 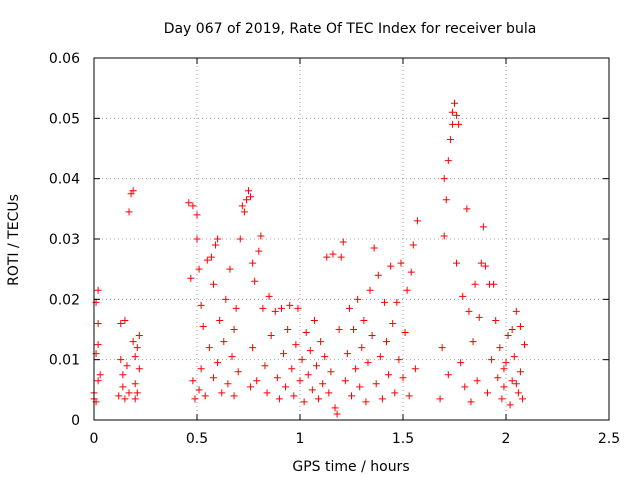 What do you see at coordinates (403, 439) in the screenshot?
I see `x-tick-label: 1.5` at bounding box center [403, 439].